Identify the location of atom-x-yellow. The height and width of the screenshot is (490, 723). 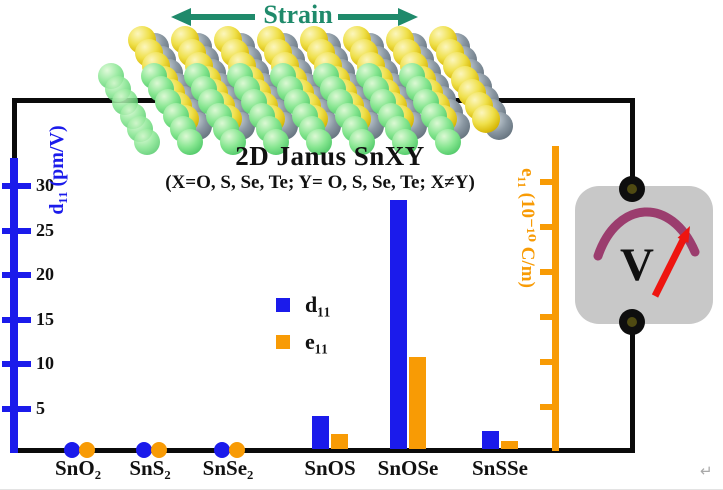
(486, 119).